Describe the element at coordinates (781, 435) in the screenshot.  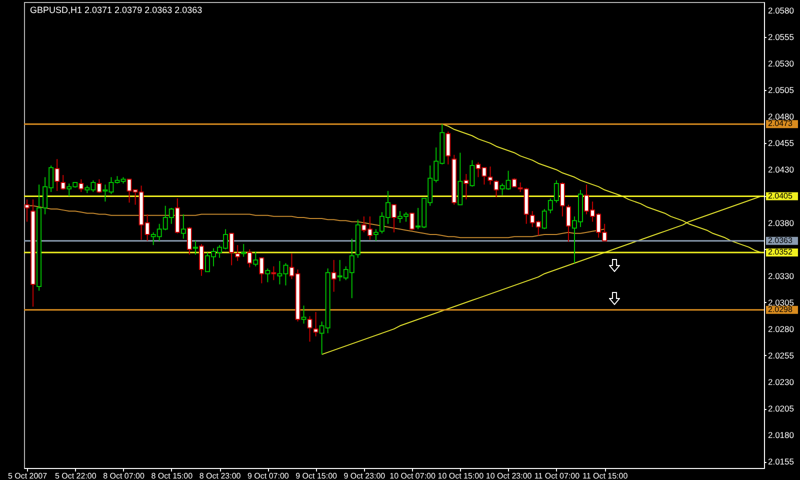
I see `y-tick-label: 2.0180` at that location.